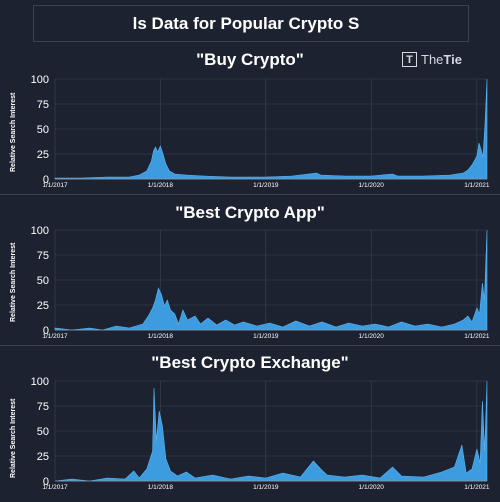 This screenshot has width=500, height=502. What do you see at coordinates (246, 23) in the screenshot?
I see `header-title: ls Data for Popular Crypto S` at bounding box center [246, 23].